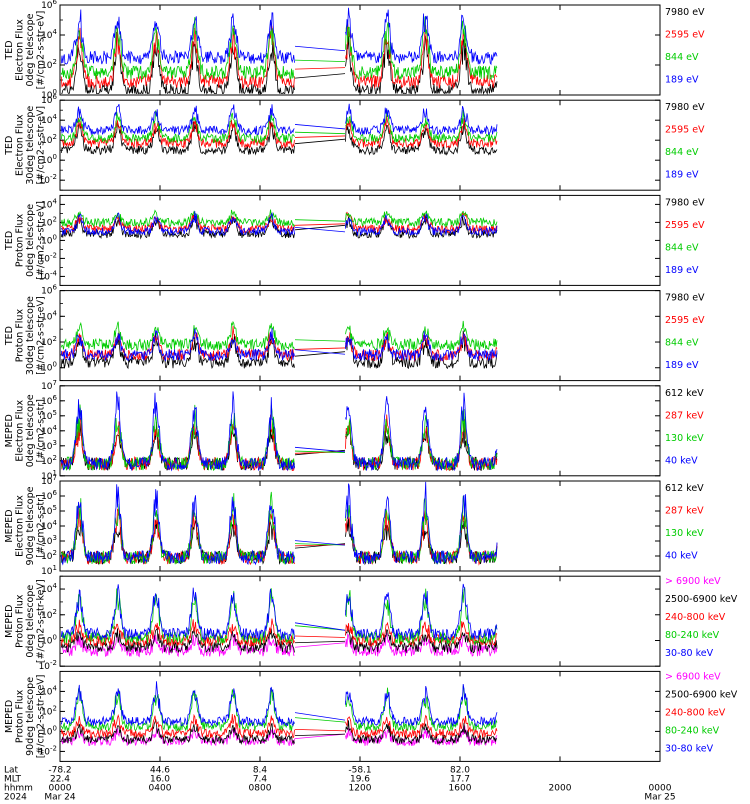  Describe the element at coordinates (15, 796) in the screenshot. I see `x-row-label: 2024` at that location.